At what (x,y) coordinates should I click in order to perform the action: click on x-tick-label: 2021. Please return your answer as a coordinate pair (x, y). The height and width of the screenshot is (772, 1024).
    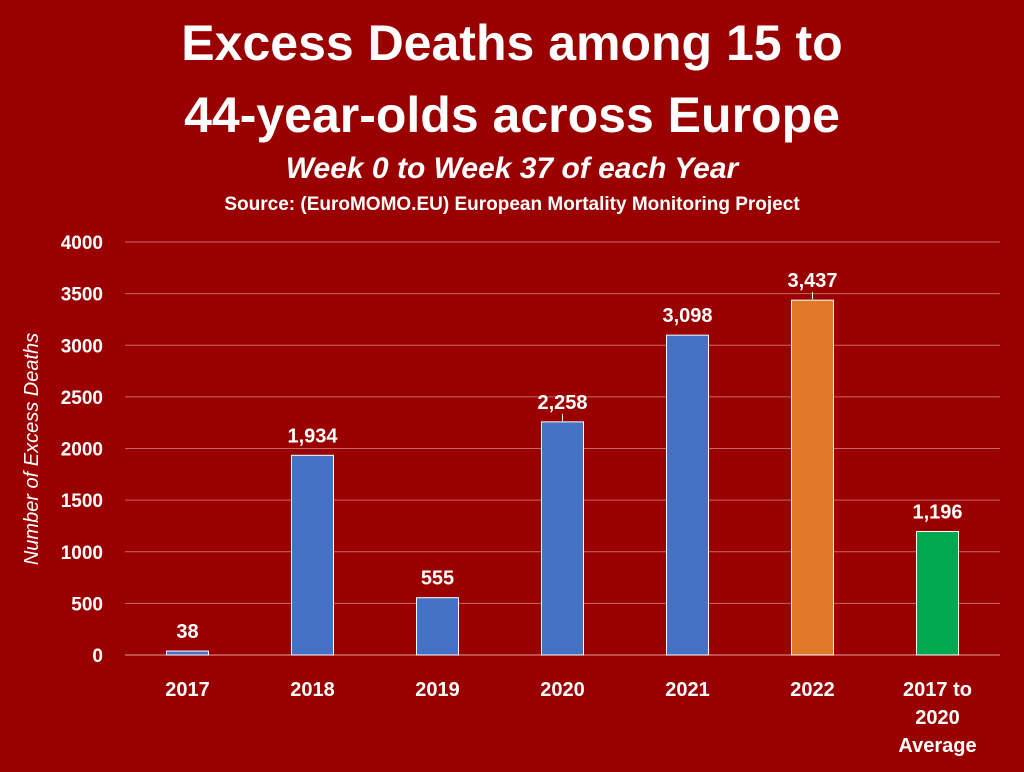
    Looking at the image, I should click on (687, 690).